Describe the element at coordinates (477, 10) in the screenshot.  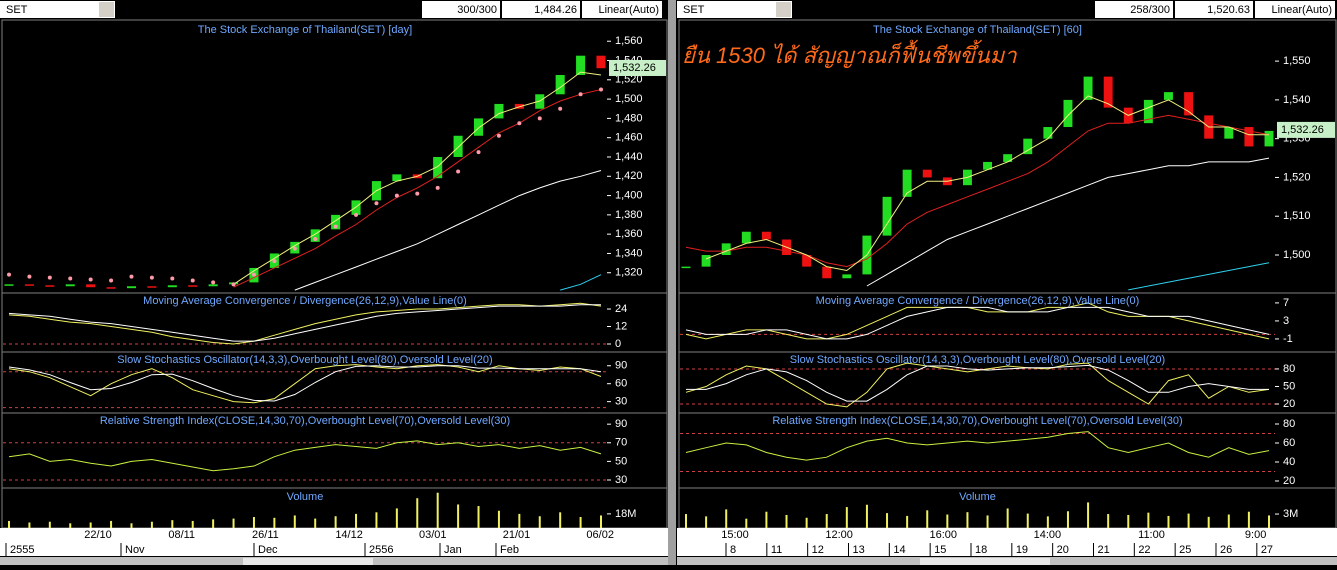
I see `count: 300/300` at that location.